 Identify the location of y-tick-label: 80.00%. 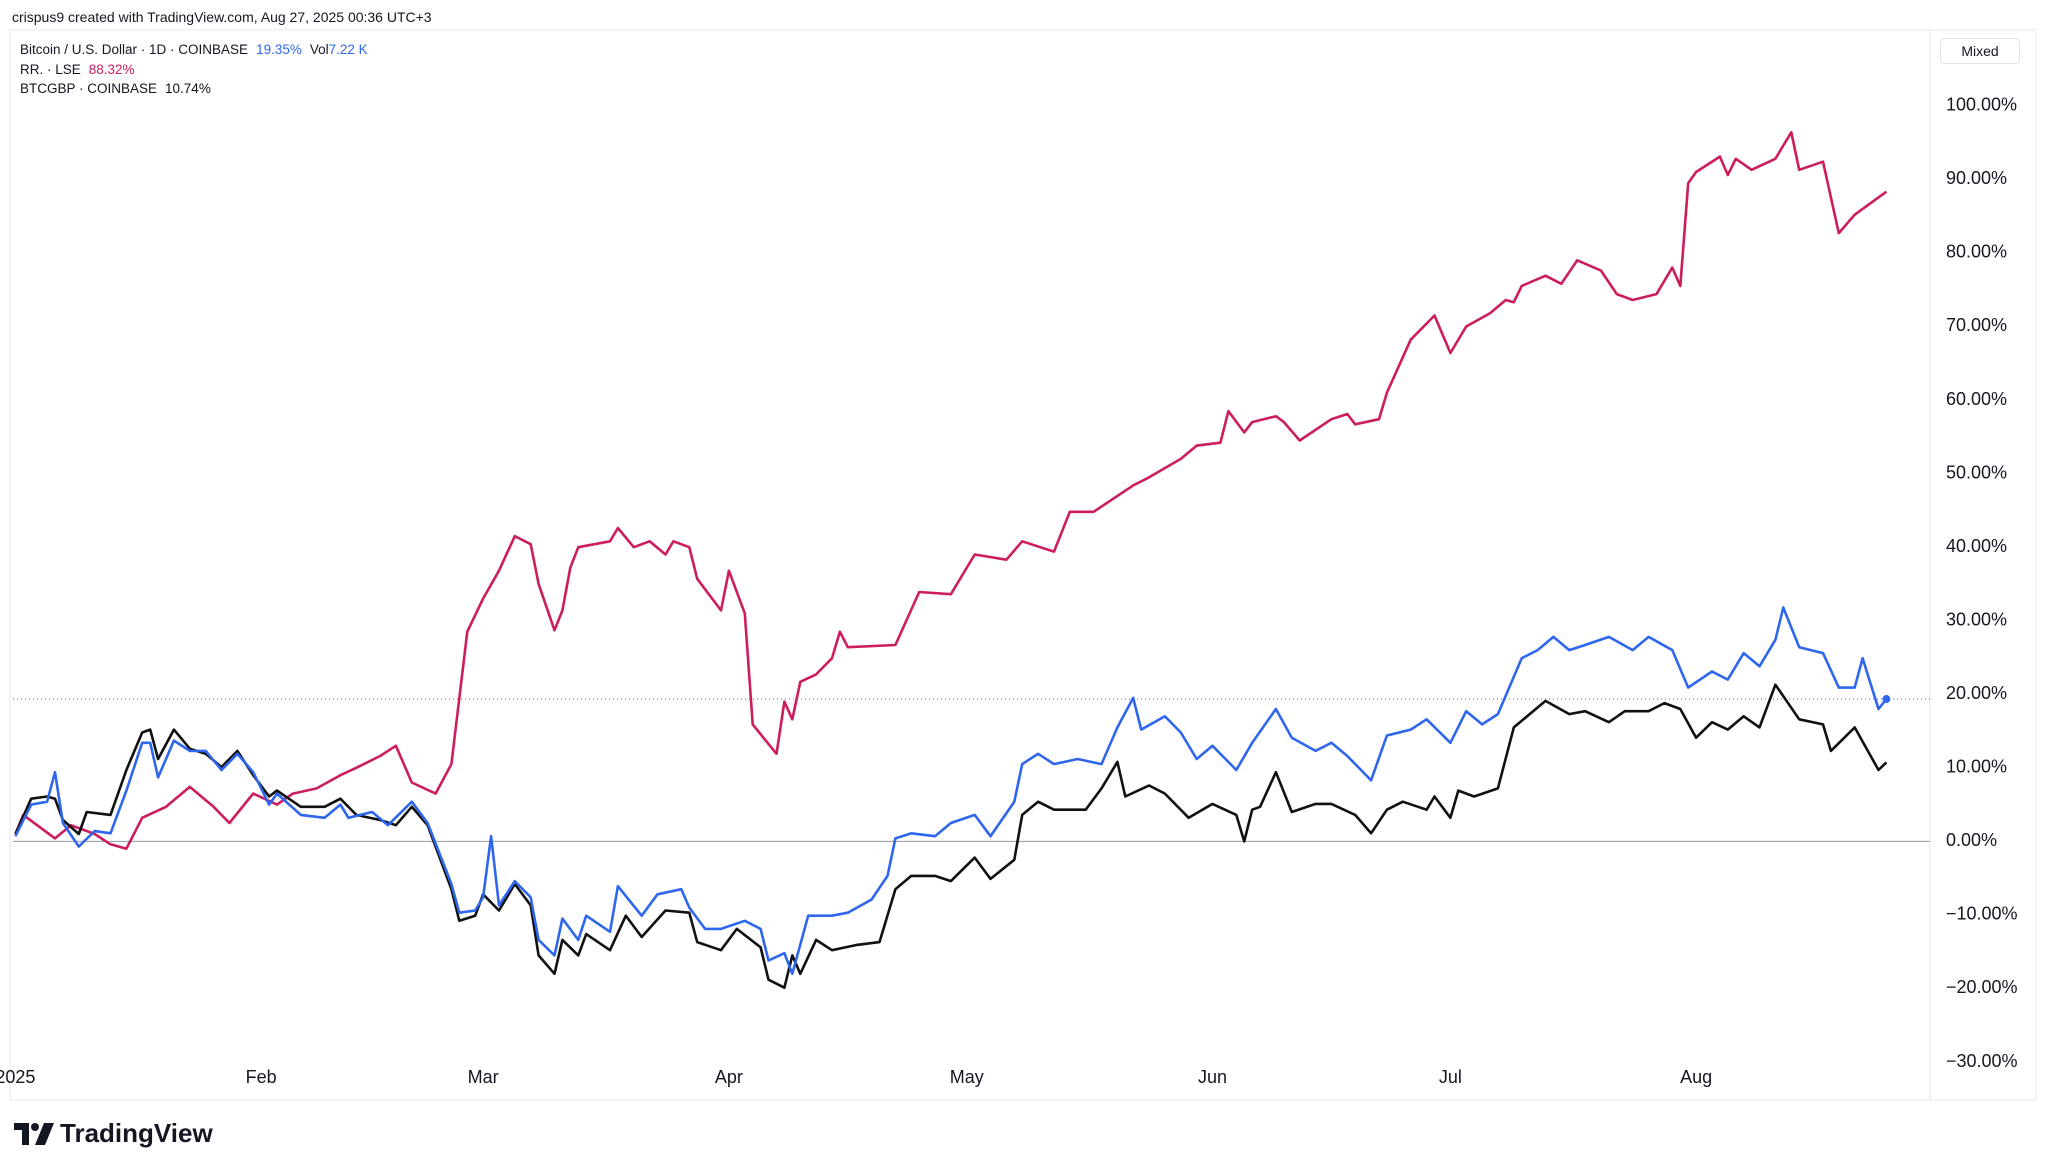
(1976, 252).